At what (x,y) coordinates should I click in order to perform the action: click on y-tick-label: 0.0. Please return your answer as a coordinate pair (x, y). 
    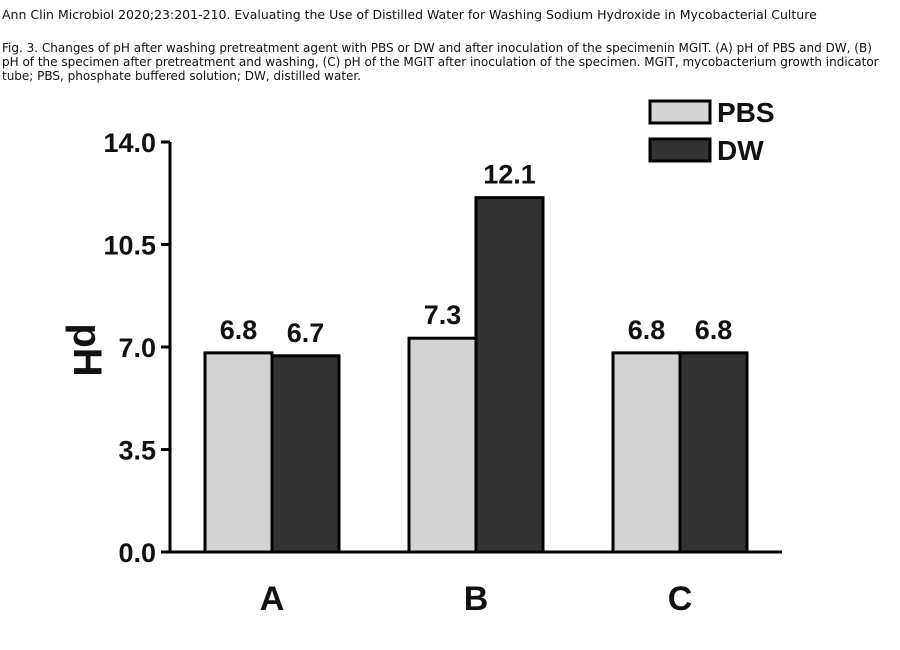
    Looking at the image, I should click on (137, 553).